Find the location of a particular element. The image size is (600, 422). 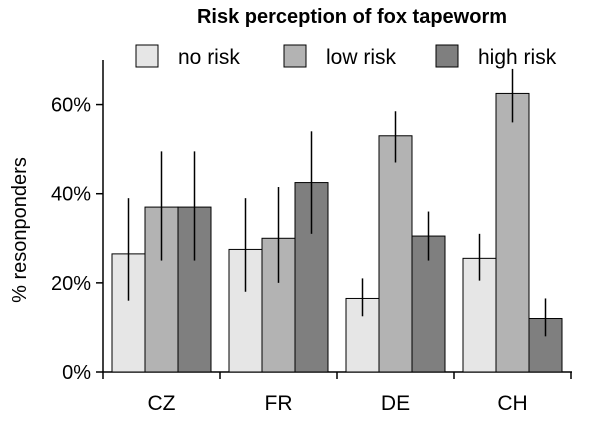

y-tick-label: 60% is located at coordinates (71, 106).